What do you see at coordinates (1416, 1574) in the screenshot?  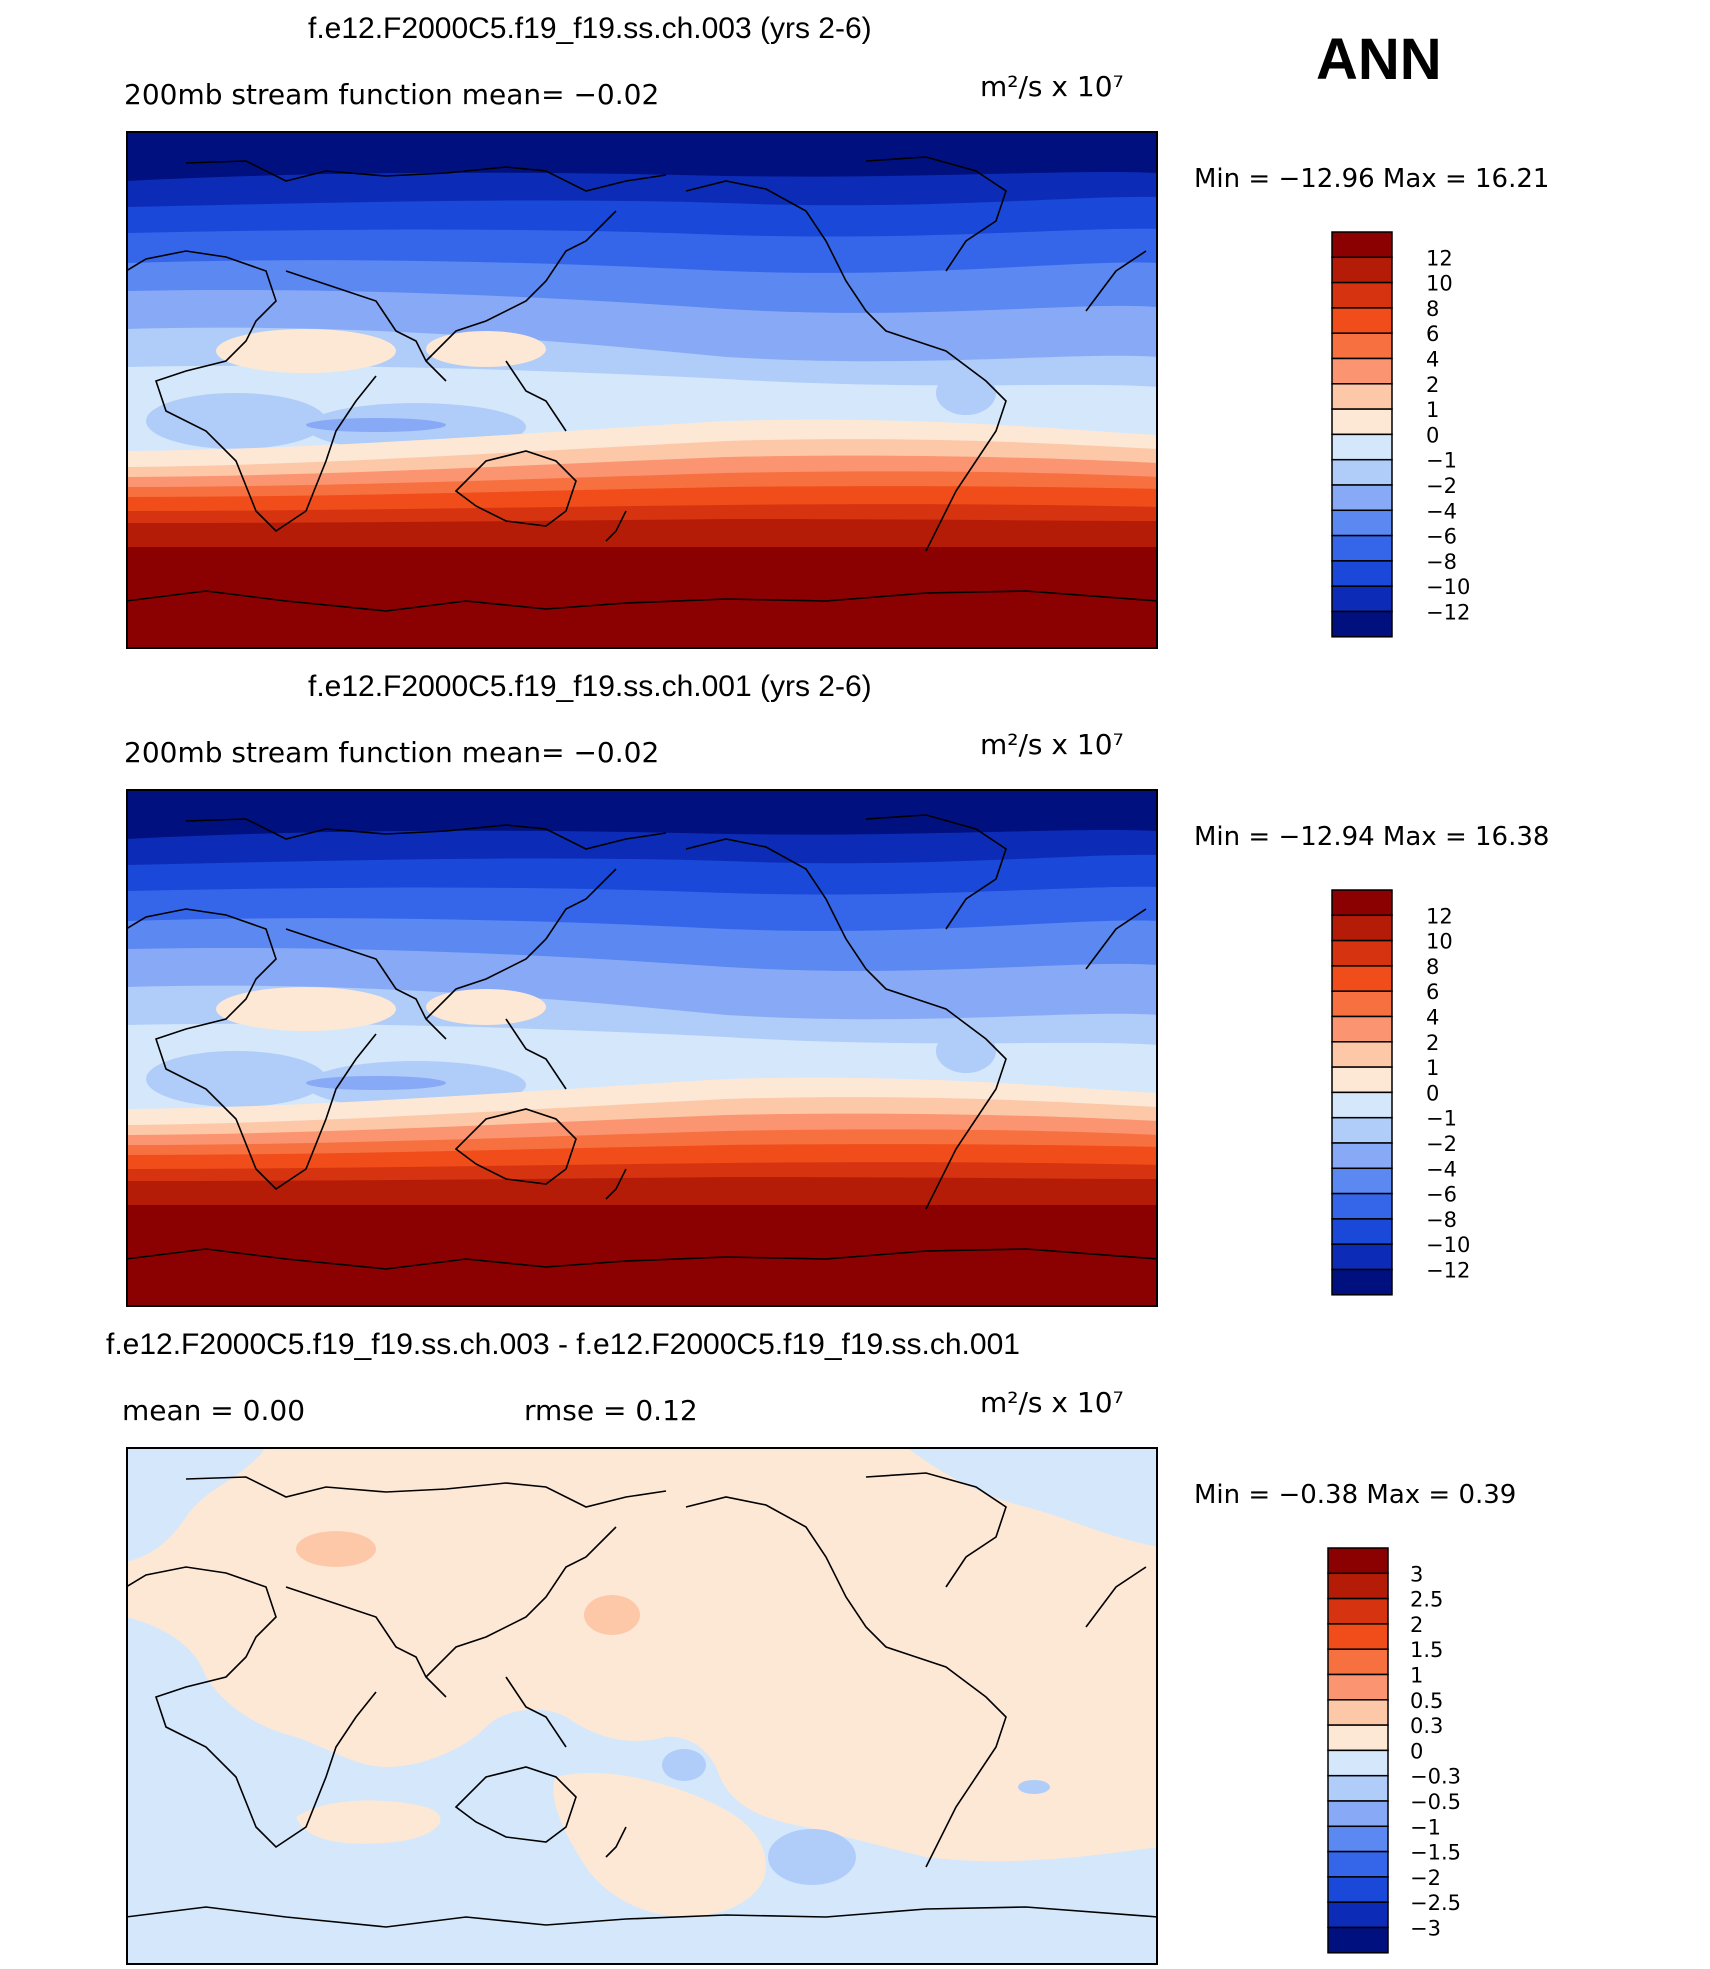 I see `colorbar-label: 3` at bounding box center [1416, 1574].